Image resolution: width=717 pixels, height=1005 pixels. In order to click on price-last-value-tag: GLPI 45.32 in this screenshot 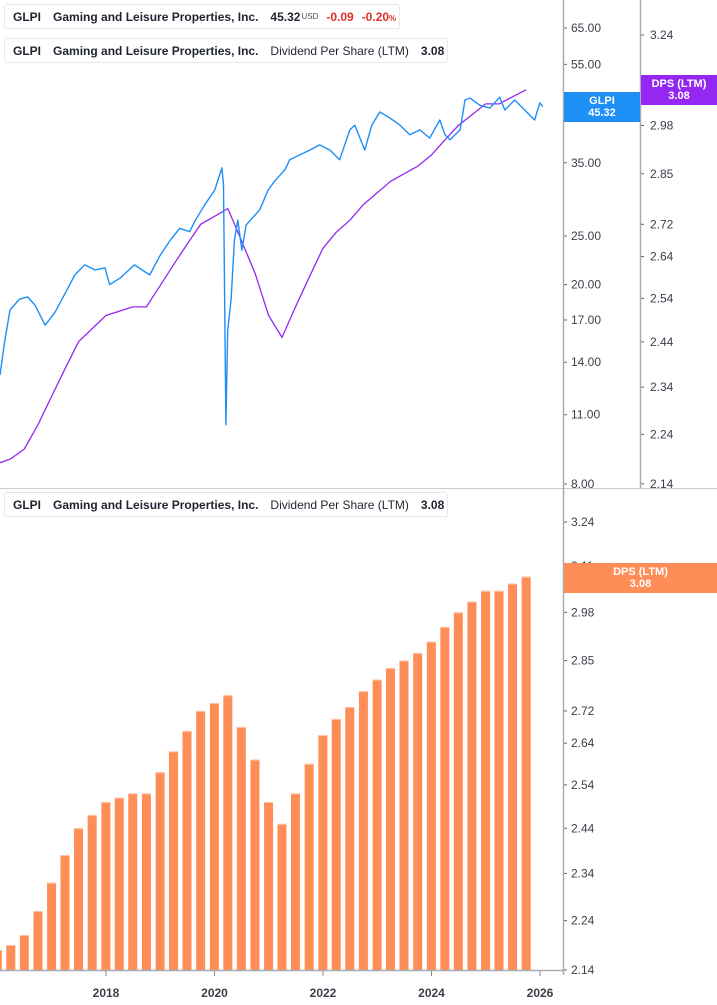, I will do `click(602, 107)`.